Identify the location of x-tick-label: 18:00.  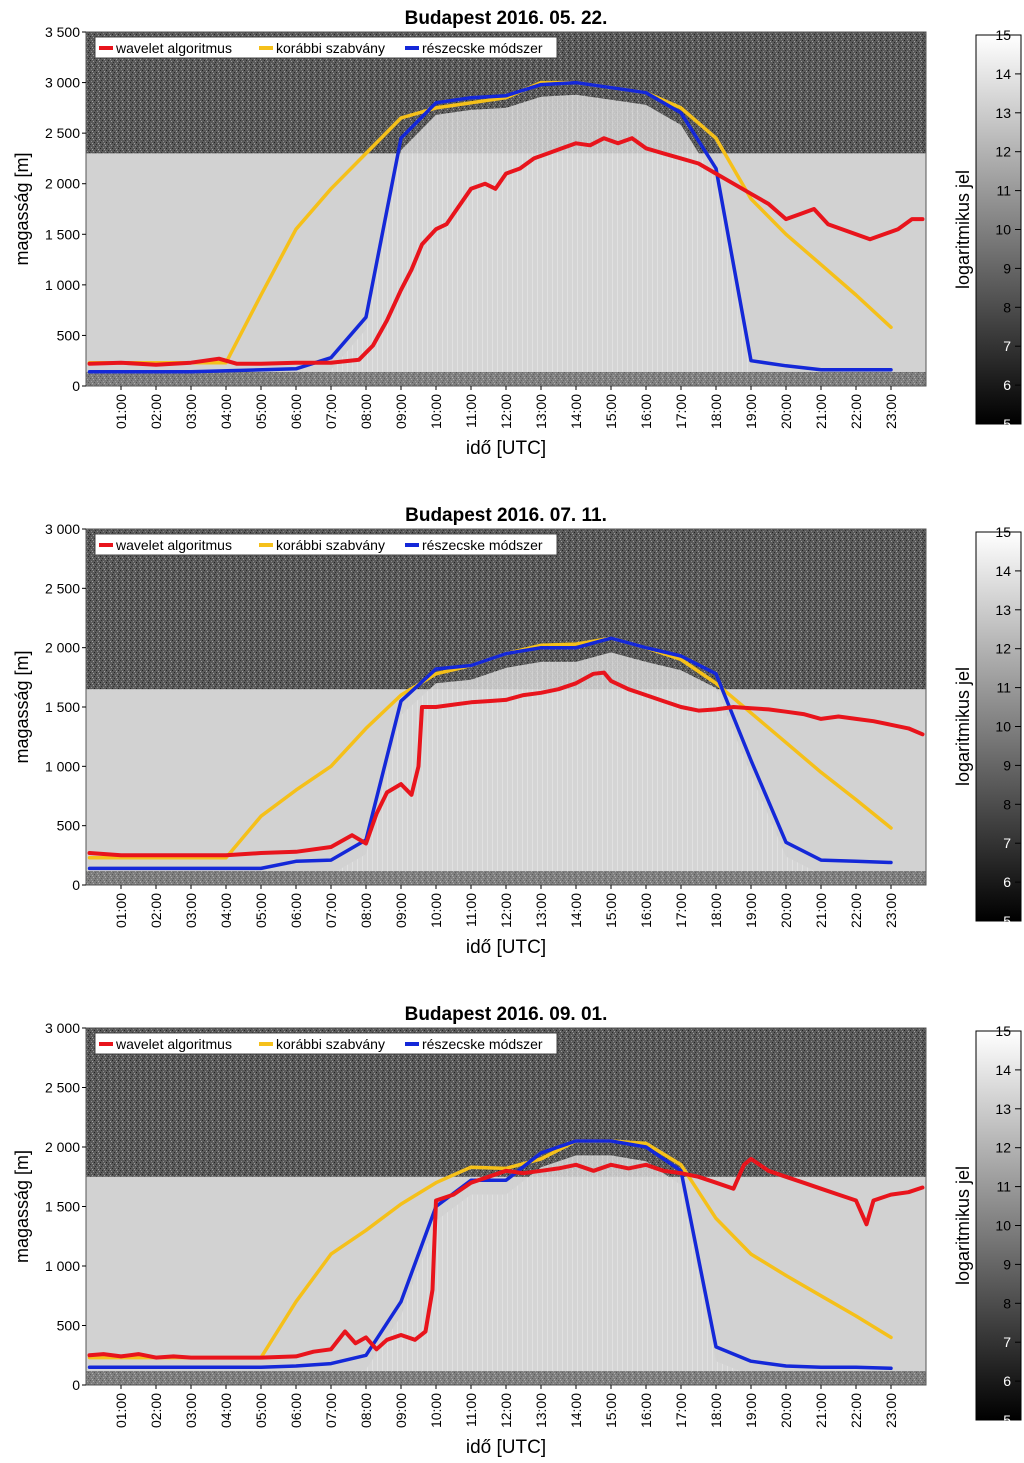
(716, 411).